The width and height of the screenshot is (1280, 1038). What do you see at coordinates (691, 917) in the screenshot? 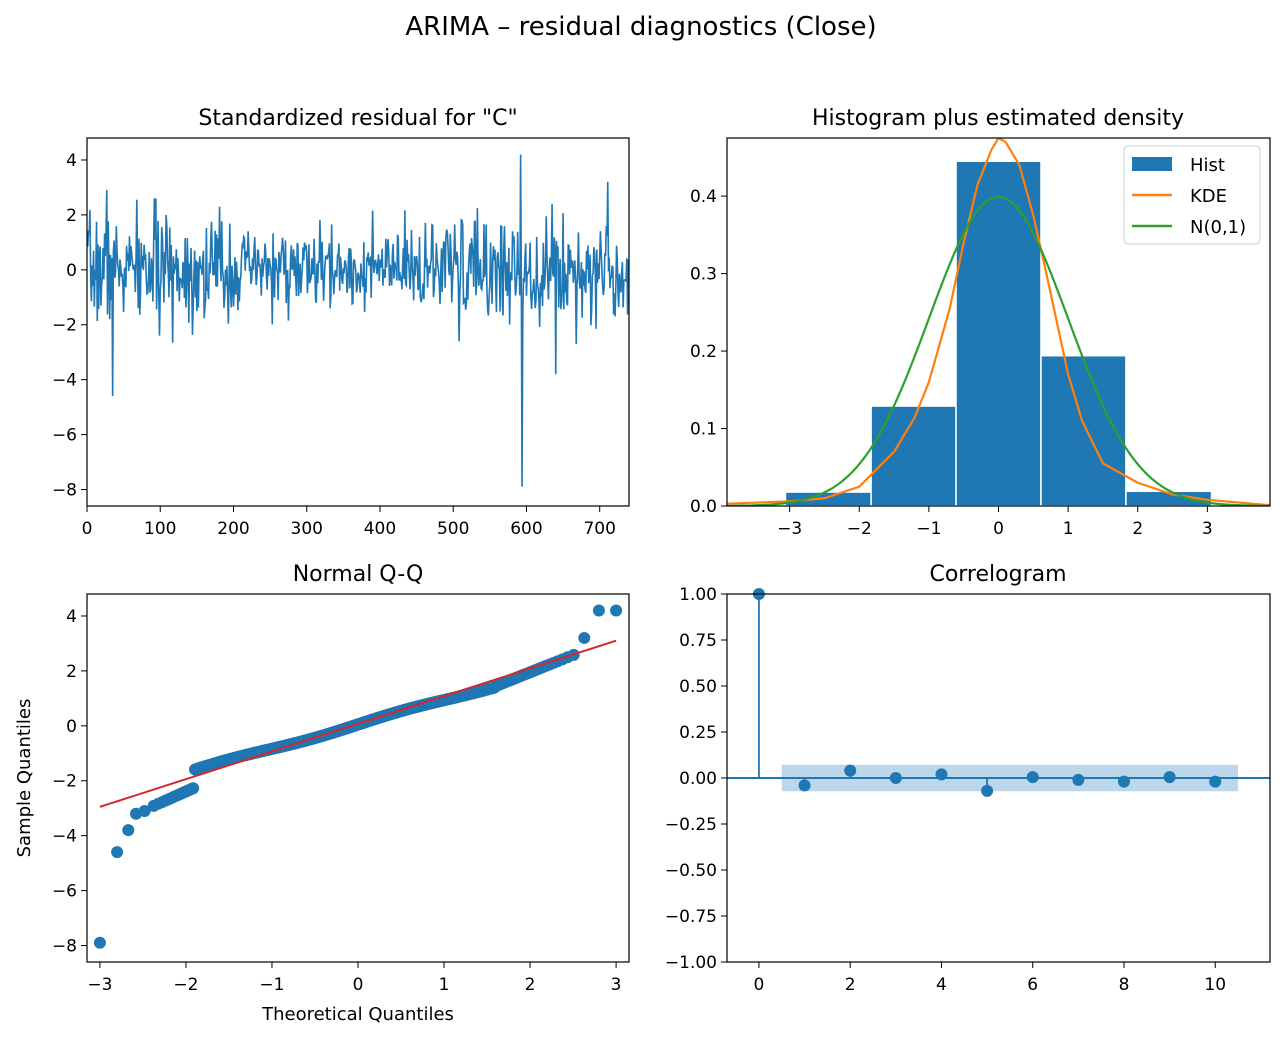
I see `y-tick-label: −0.75` at bounding box center [691, 917].